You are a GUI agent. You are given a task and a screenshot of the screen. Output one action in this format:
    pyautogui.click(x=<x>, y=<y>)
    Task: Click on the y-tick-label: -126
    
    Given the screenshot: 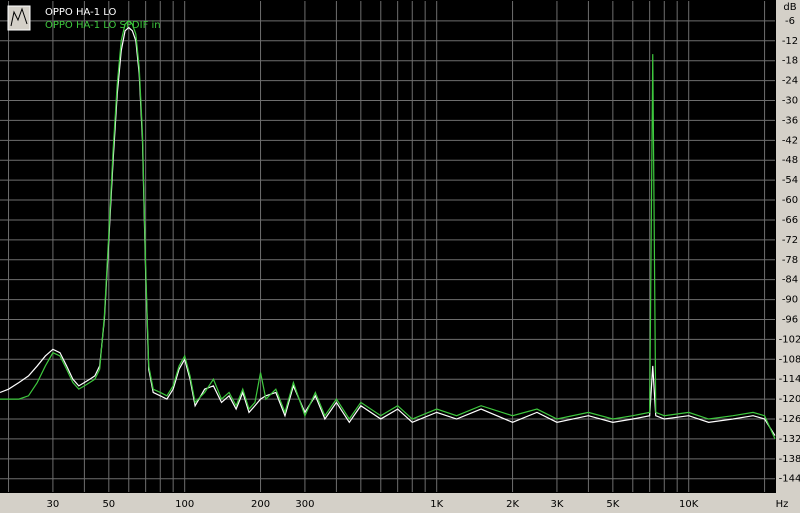 What is the action you would take?
    pyautogui.click(x=789, y=419)
    